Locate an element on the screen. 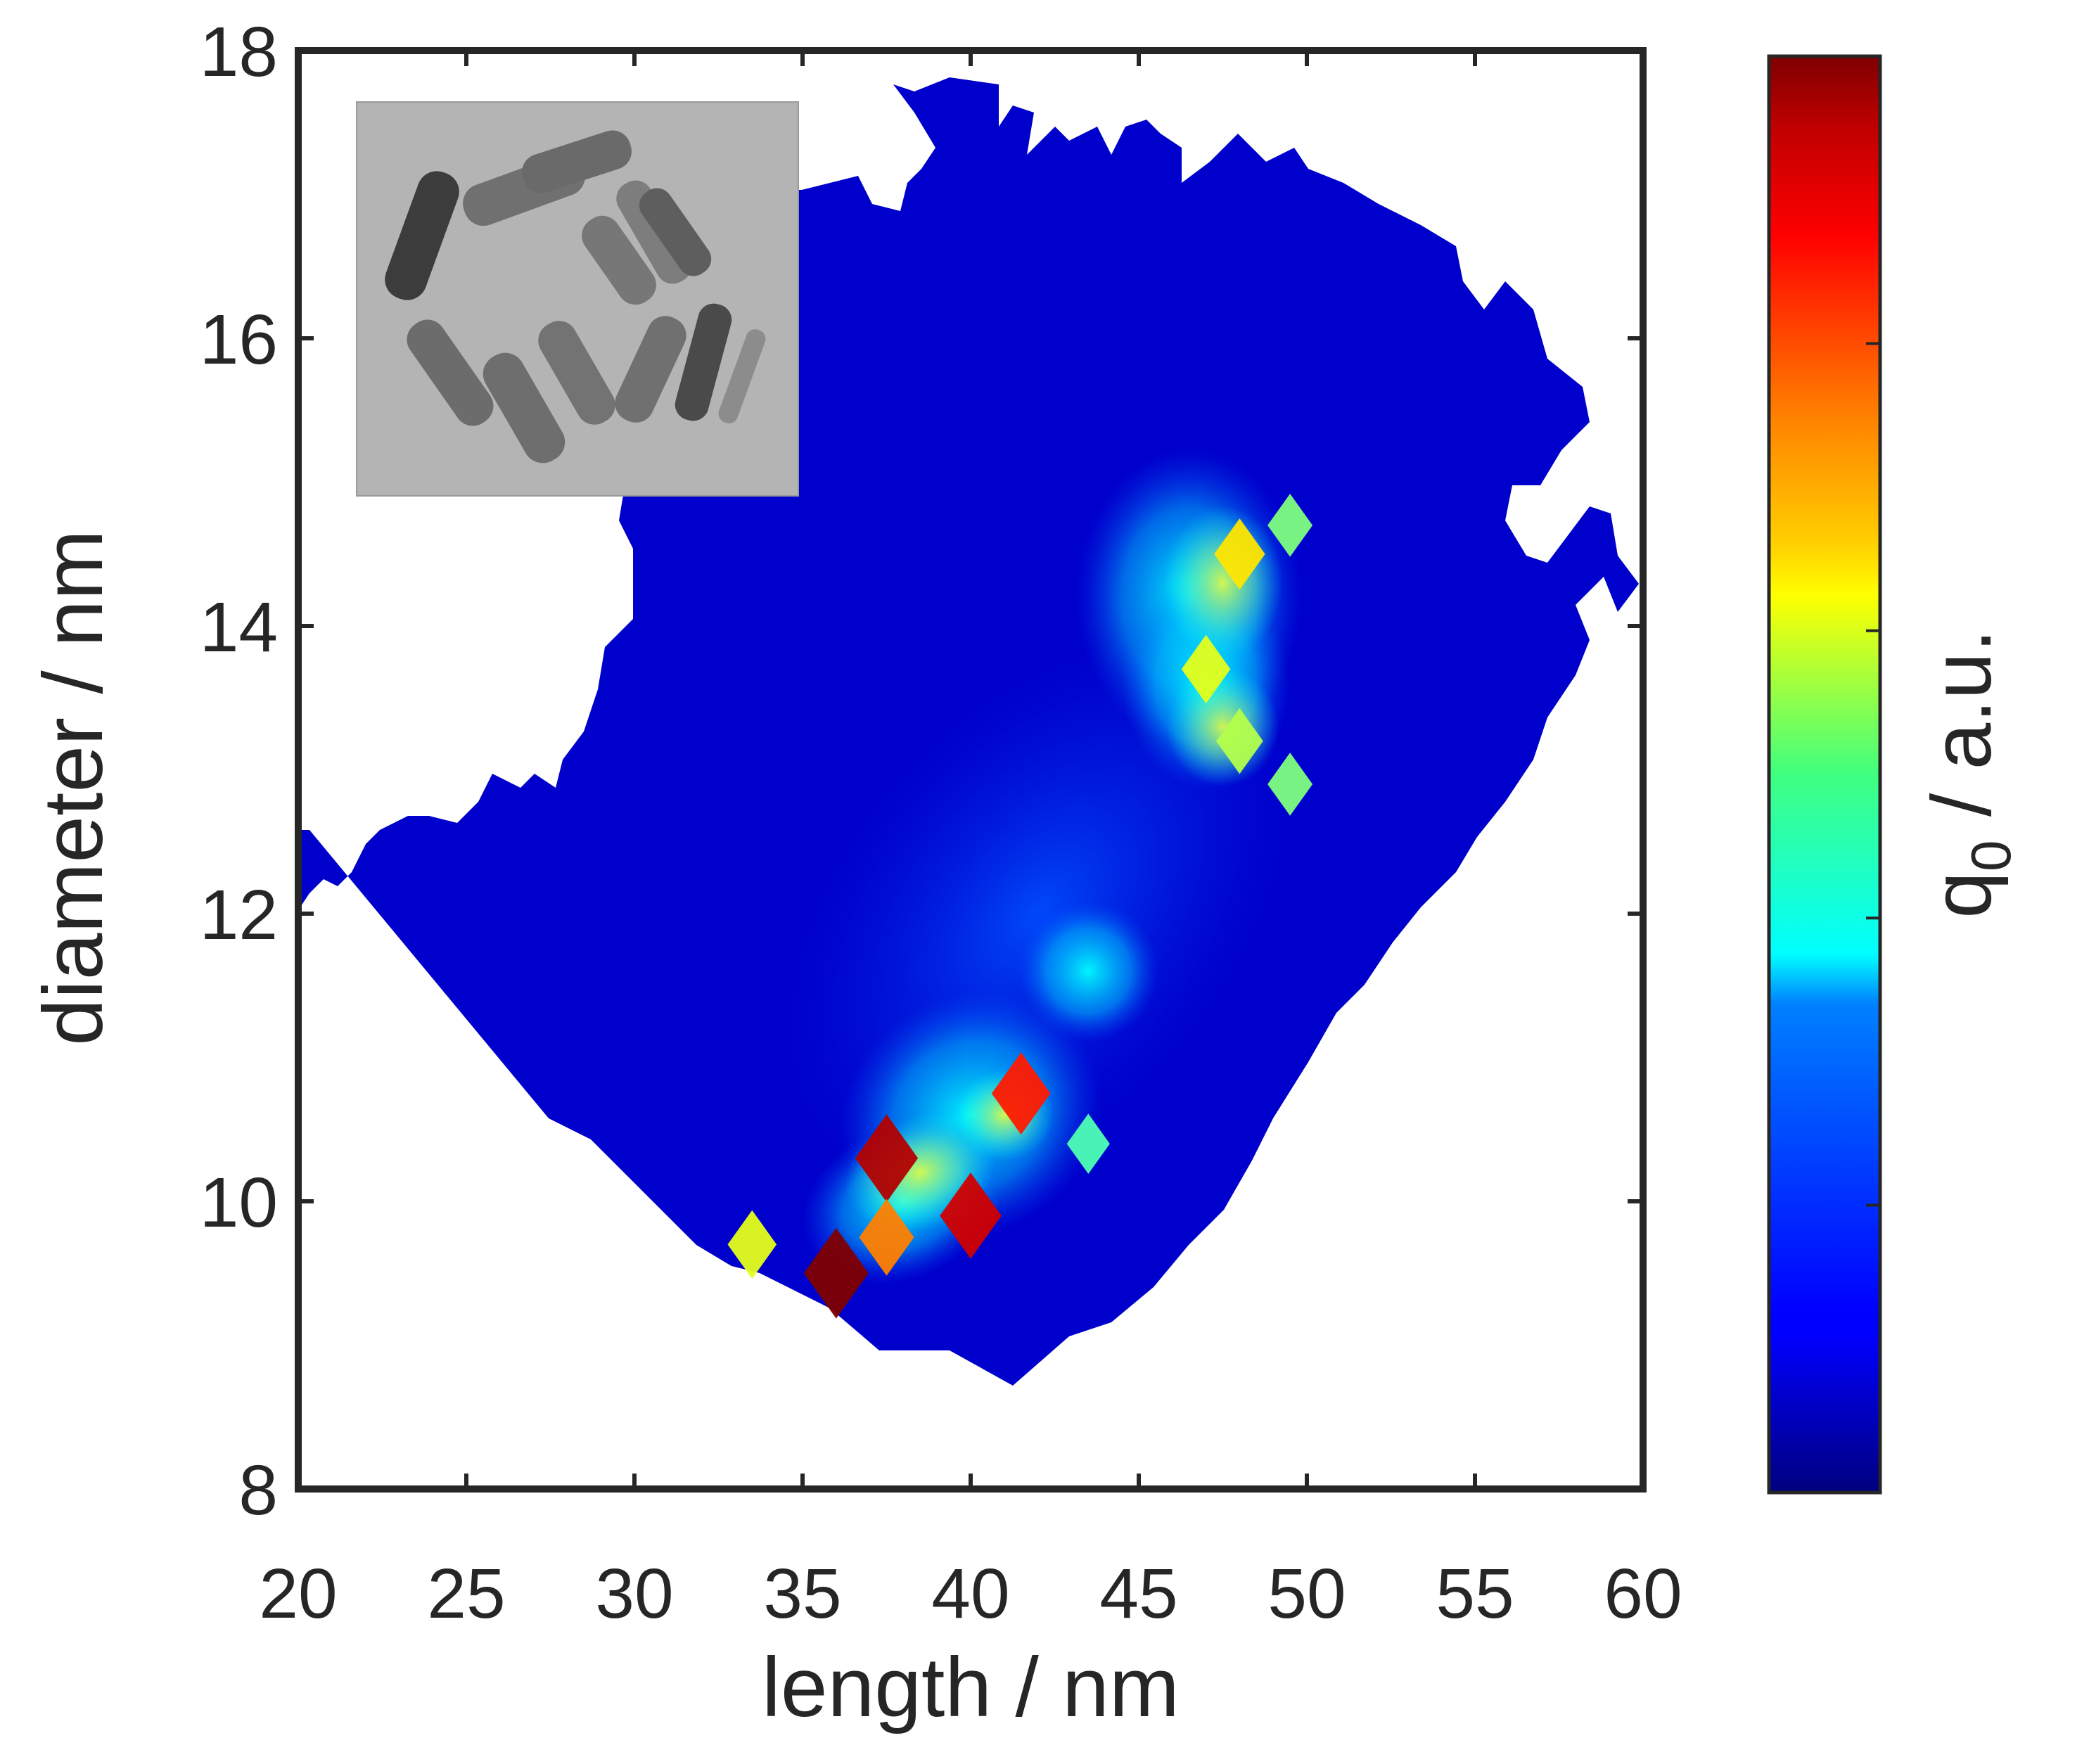 The image size is (2089, 1764). y-tick-label: 8 is located at coordinates (258, 1490).